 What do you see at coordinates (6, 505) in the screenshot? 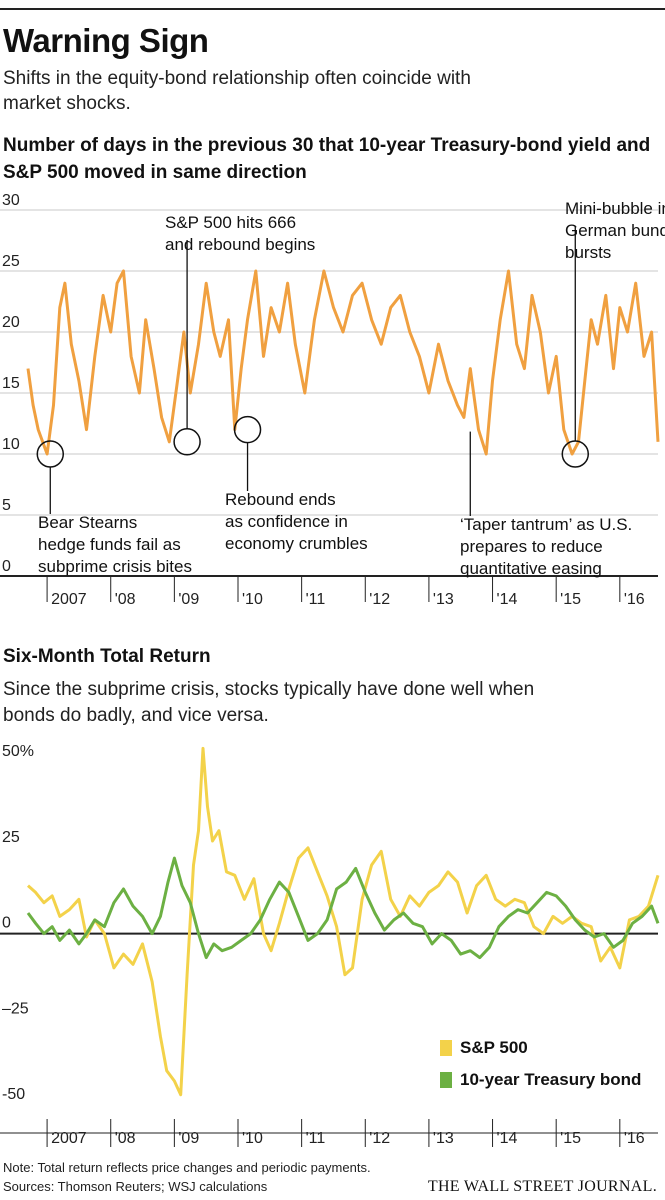
I see `y-tick-label: 5` at bounding box center [6, 505].